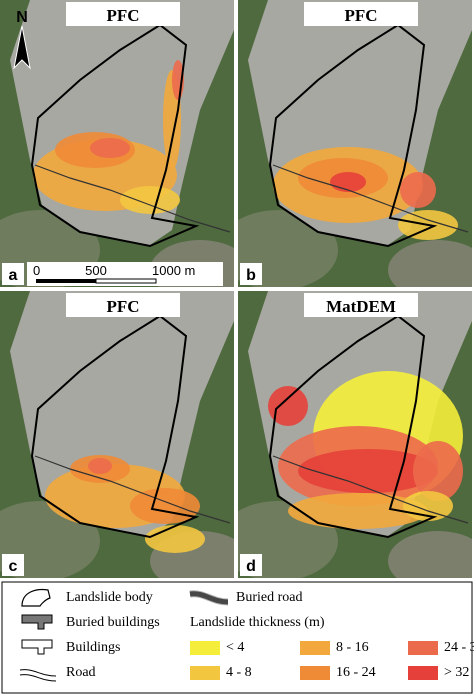 The height and width of the screenshot is (695, 474). What do you see at coordinates (37, 647) in the screenshot?
I see `icon-buildings` at bounding box center [37, 647].